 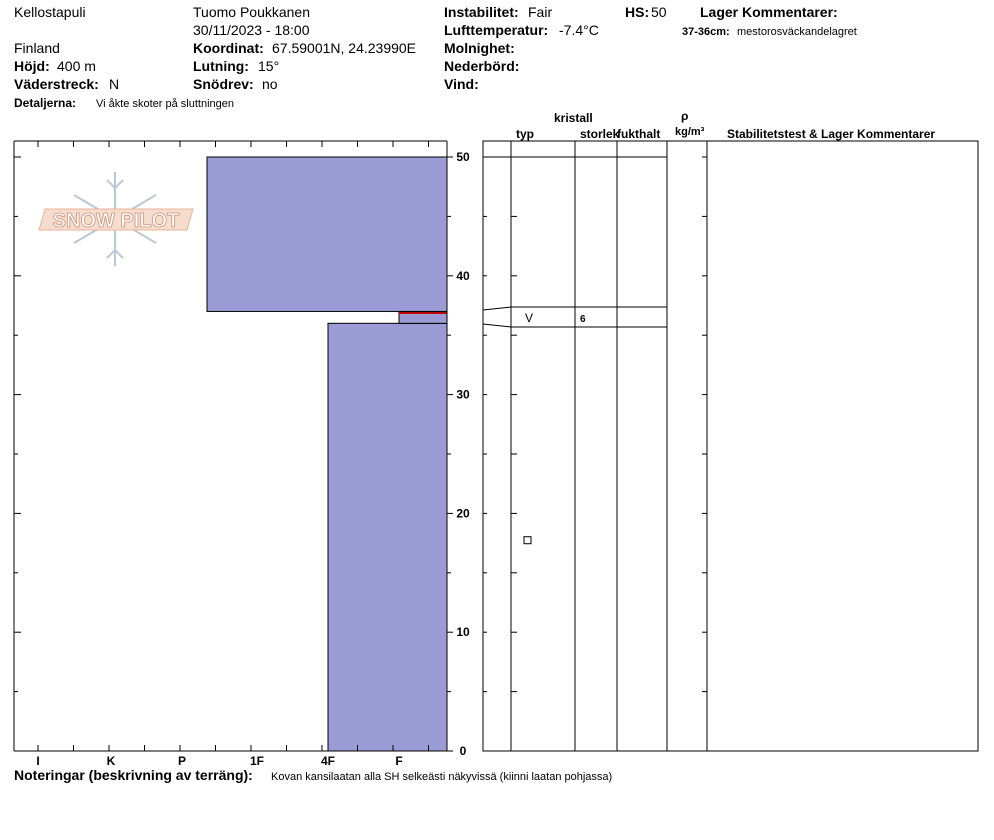 I want to click on y-tick-label: 10, so click(x=463, y=632).